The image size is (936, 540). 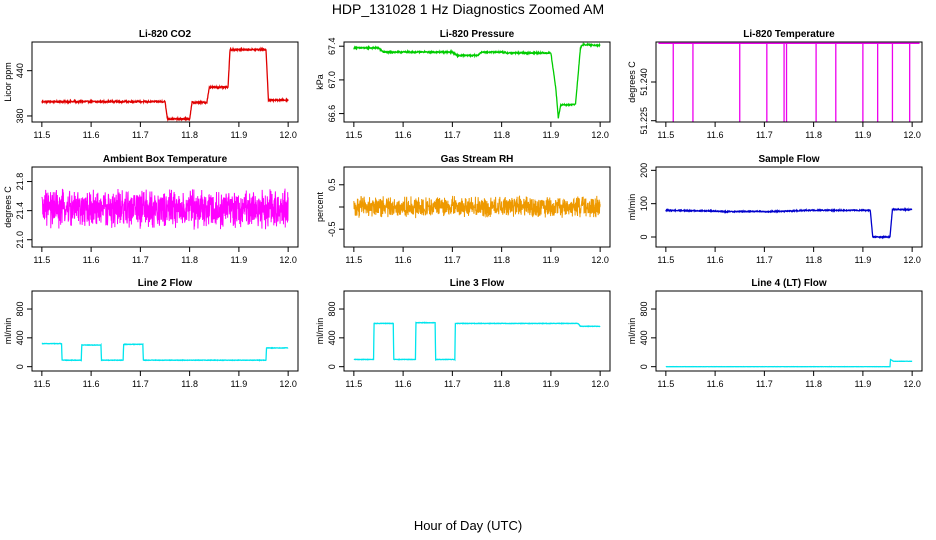 I want to click on y-tick-label: 21.8, so click(x=20, y=182).